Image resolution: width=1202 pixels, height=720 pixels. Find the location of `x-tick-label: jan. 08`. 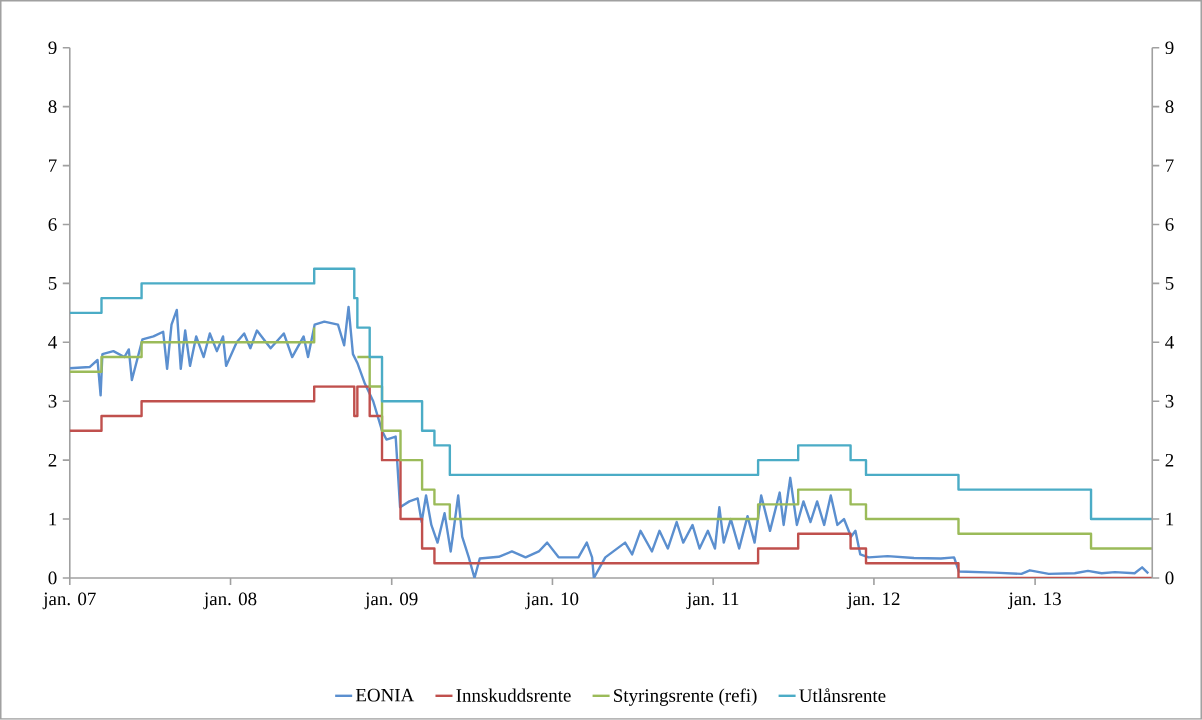

x-tick-label: jan. 08 is located at coordinates (230, 601).